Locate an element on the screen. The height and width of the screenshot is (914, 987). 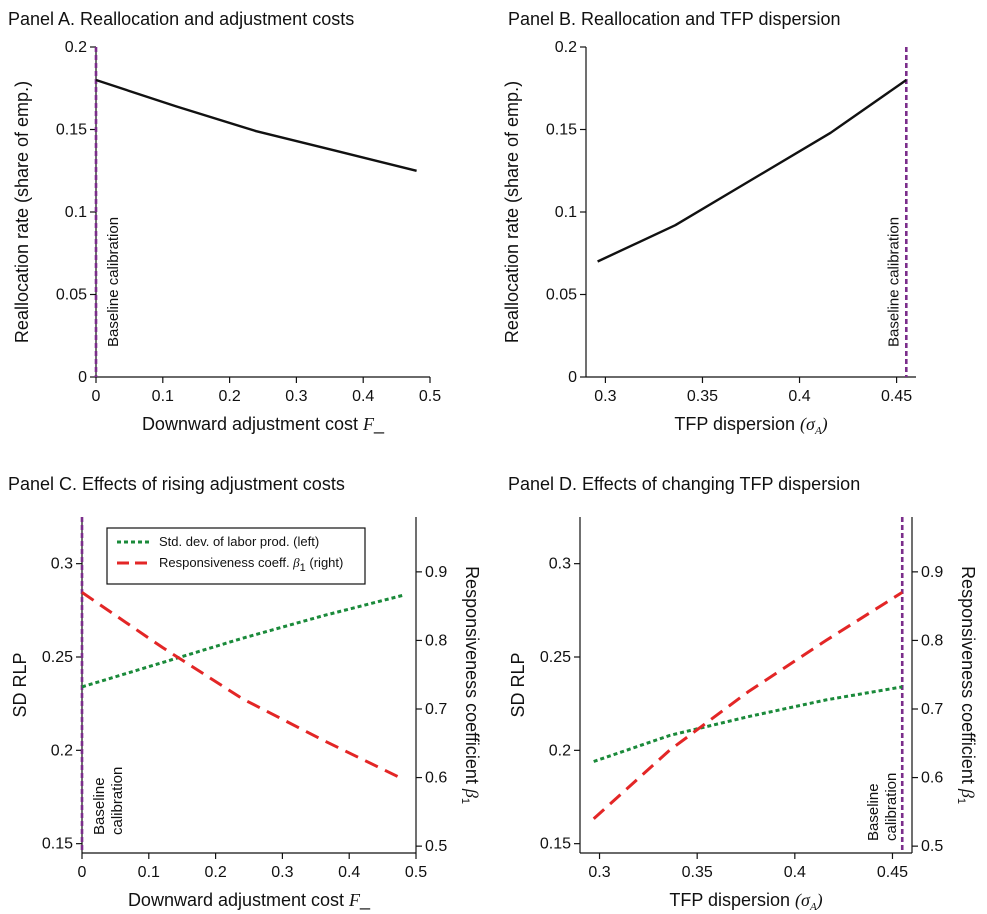
panel-d-series-dashed-line is located at coordinates (748, 705).